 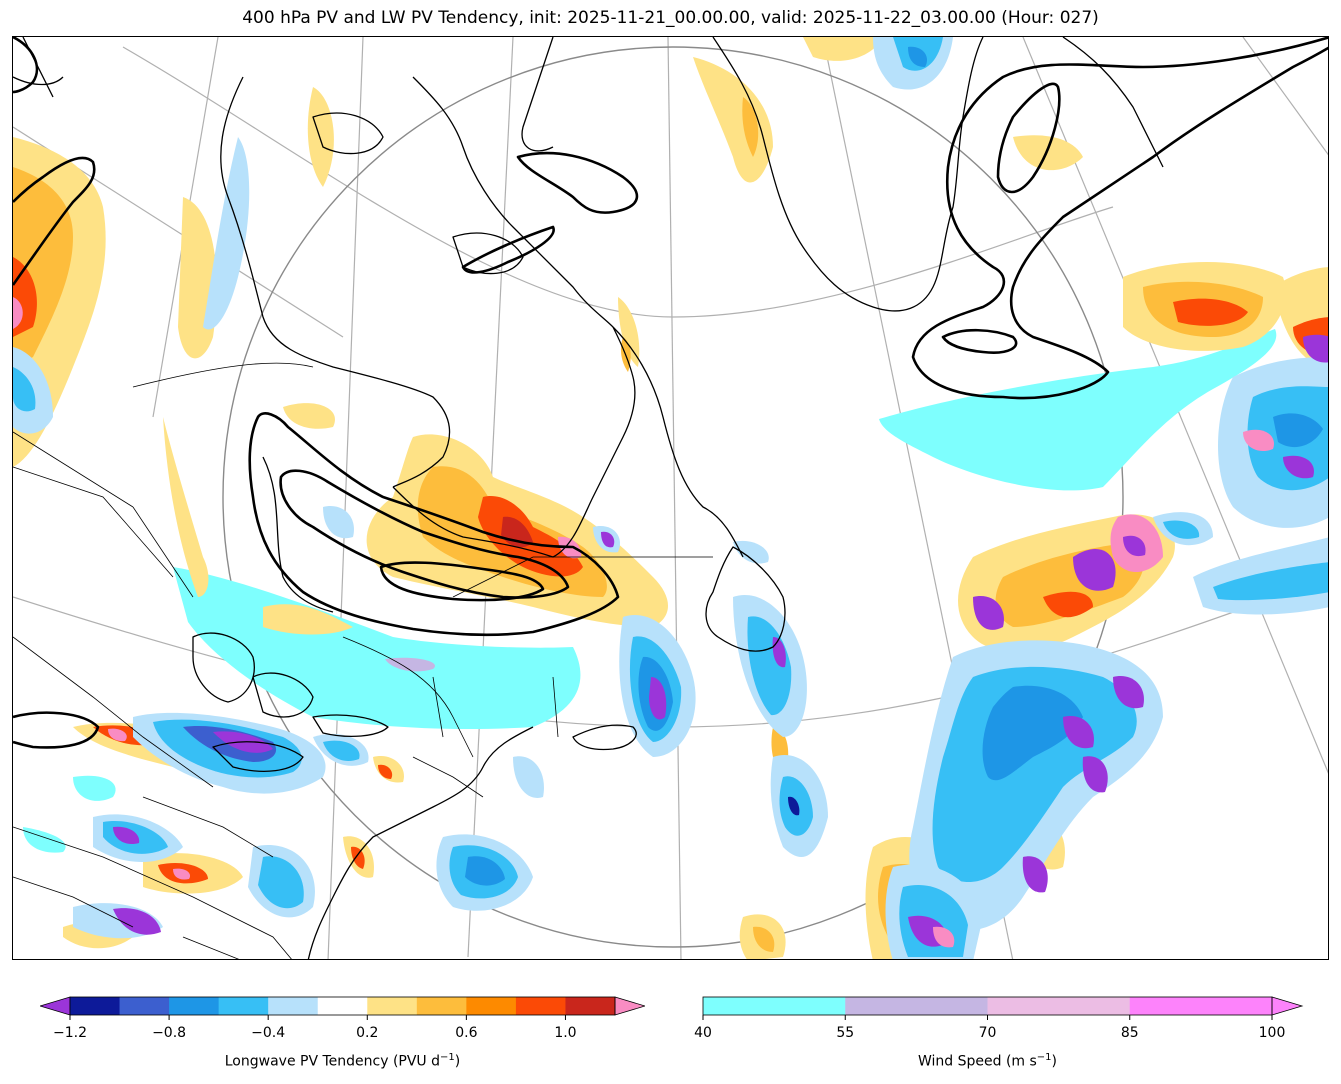 What do you see at coordinates (565, 1033) in the screenshot?
I see `pv-tick-label: 1.0` at bounding box center [565, 1033].